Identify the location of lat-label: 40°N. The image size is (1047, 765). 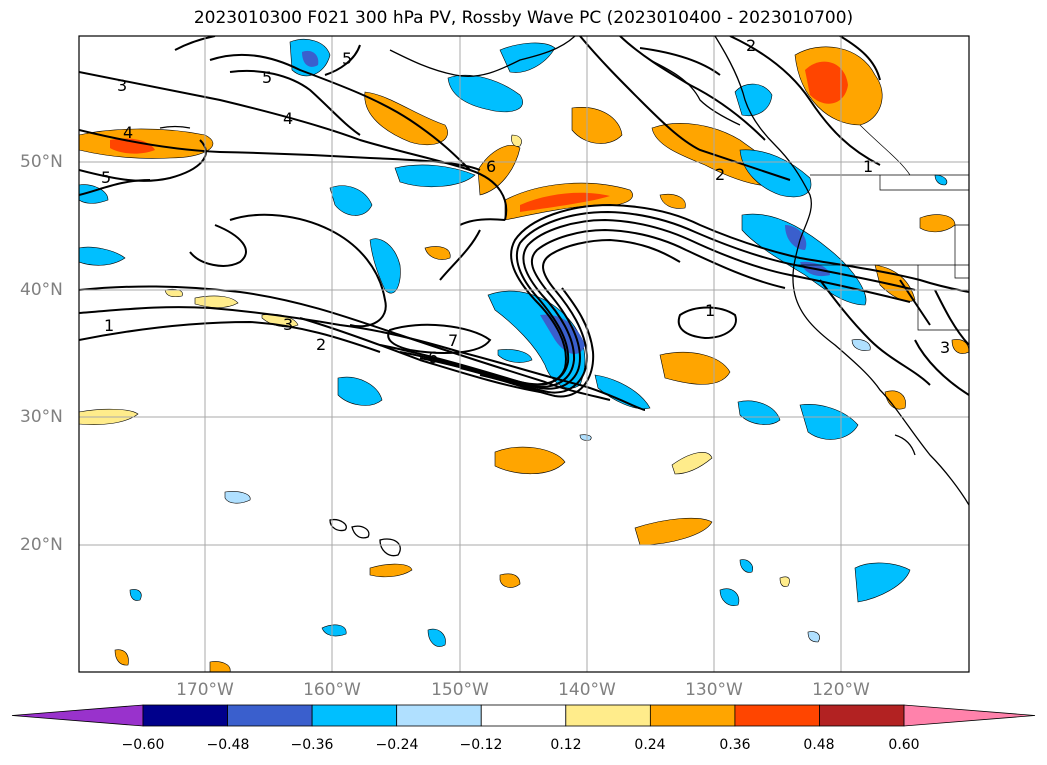
(41, 290).